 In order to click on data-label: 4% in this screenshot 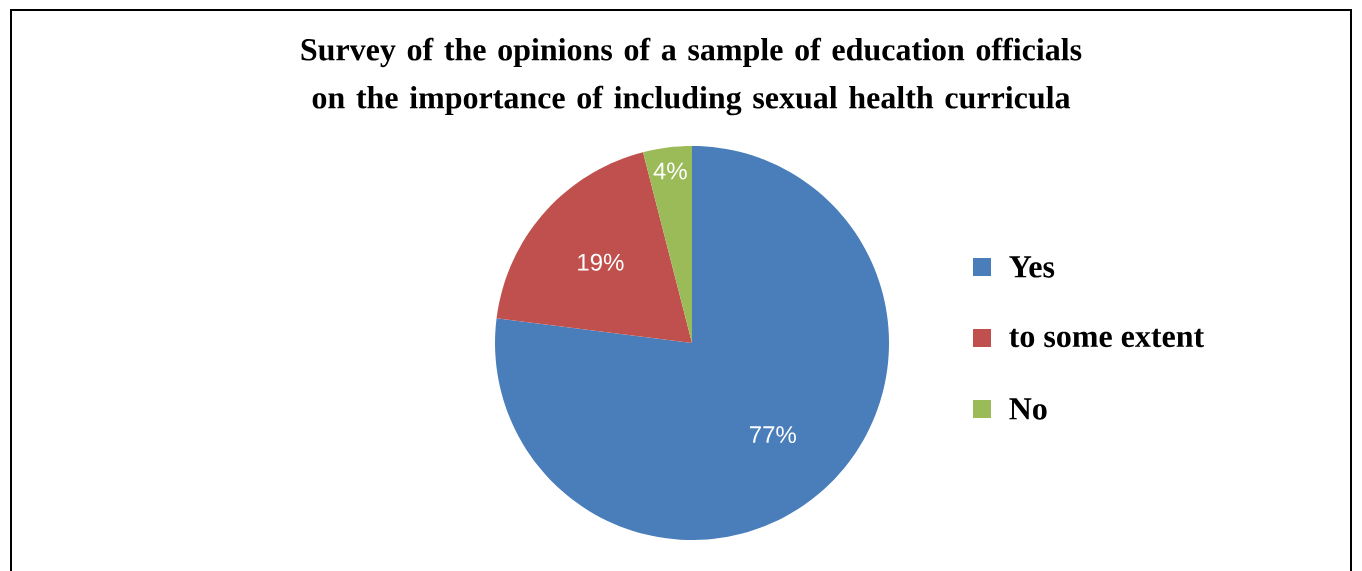, I will do `click(670, 171)`.